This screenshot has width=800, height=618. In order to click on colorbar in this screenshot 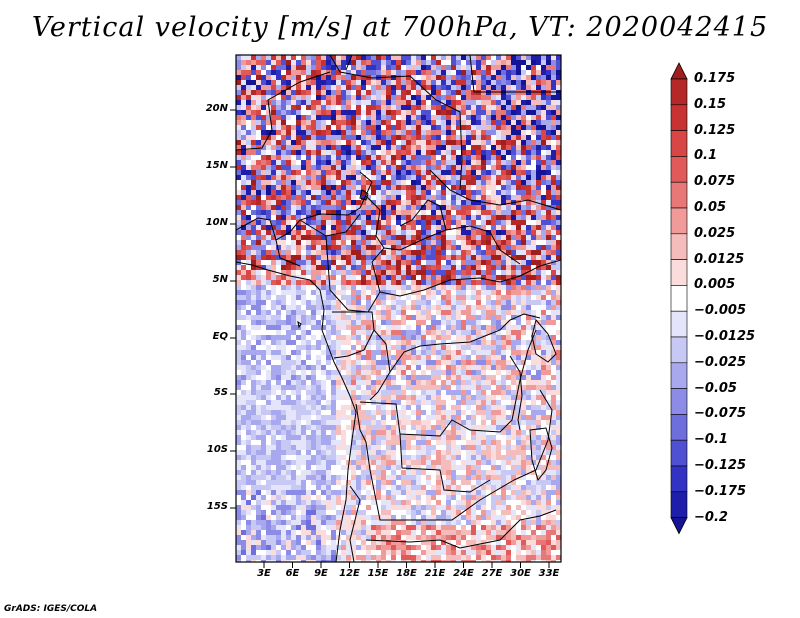, I will do `click(679, 298)`.